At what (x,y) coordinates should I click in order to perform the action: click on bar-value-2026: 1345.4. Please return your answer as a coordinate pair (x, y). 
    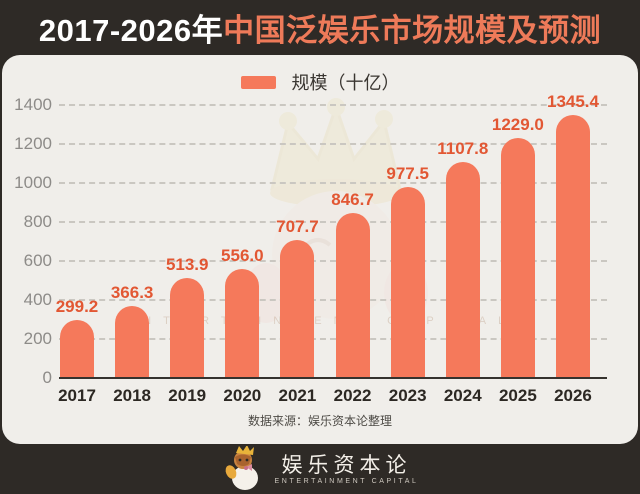
    Looking at the image, I should click on (572, 102).